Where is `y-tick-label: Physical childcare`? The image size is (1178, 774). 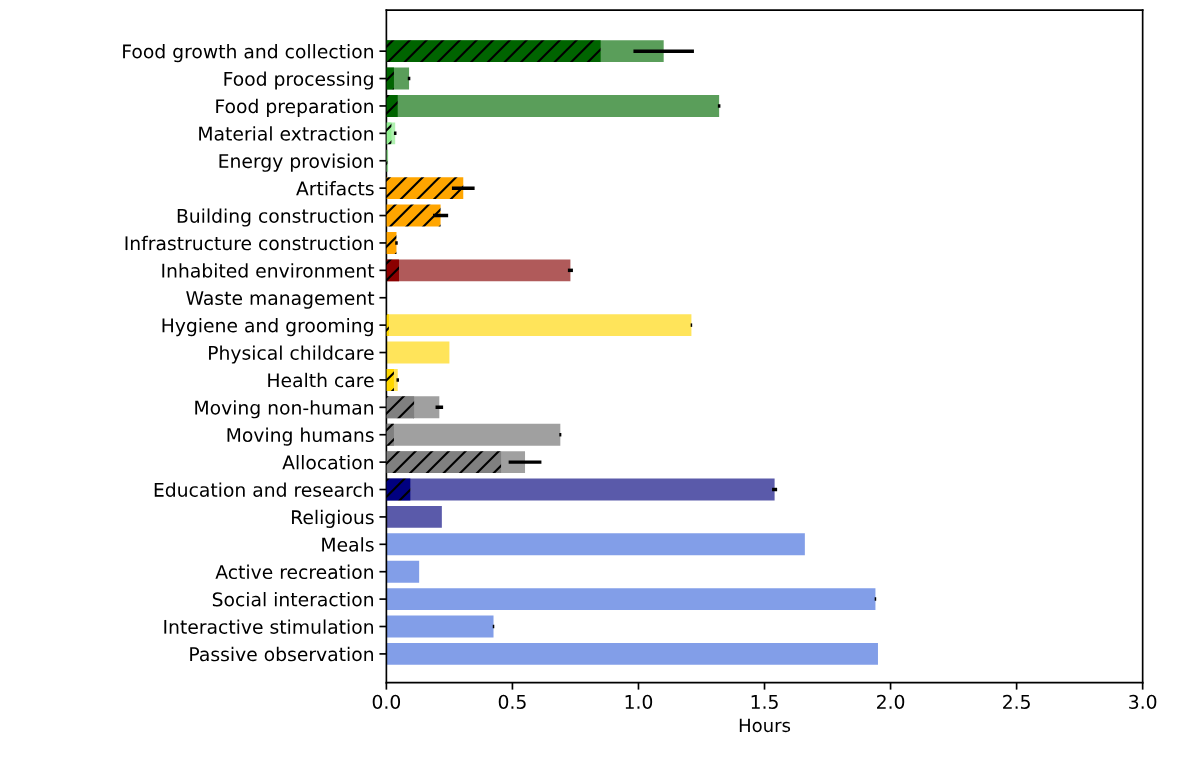
y-tick-label: Physical childcare is located at coordinates (291, 354).